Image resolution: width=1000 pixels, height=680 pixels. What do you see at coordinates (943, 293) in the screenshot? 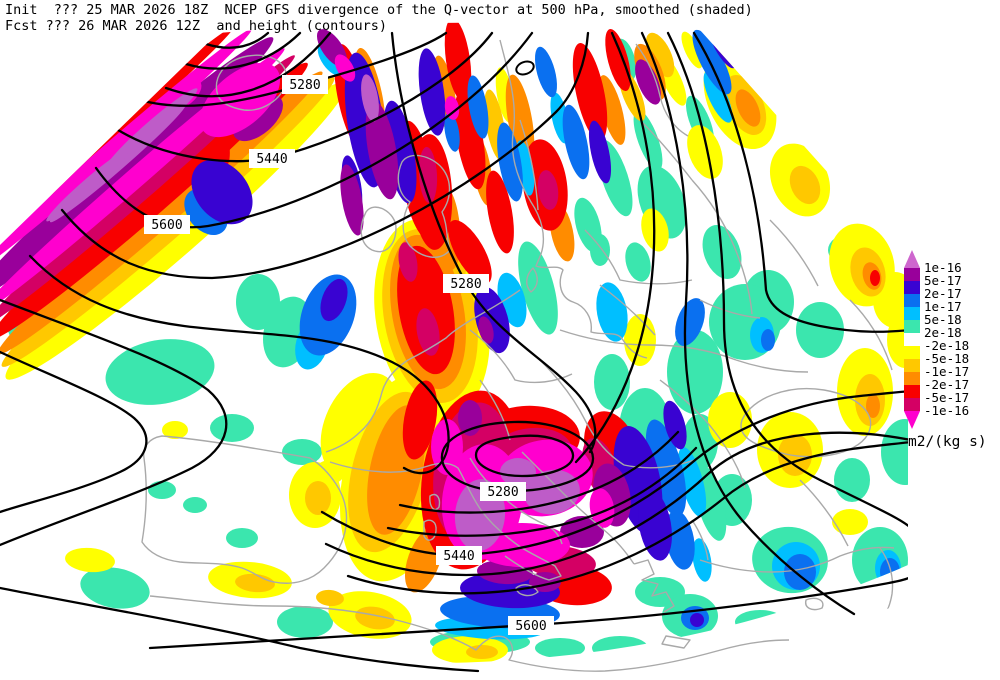
I see `legend-label: 2e-17` at bounding box center [943, 293].